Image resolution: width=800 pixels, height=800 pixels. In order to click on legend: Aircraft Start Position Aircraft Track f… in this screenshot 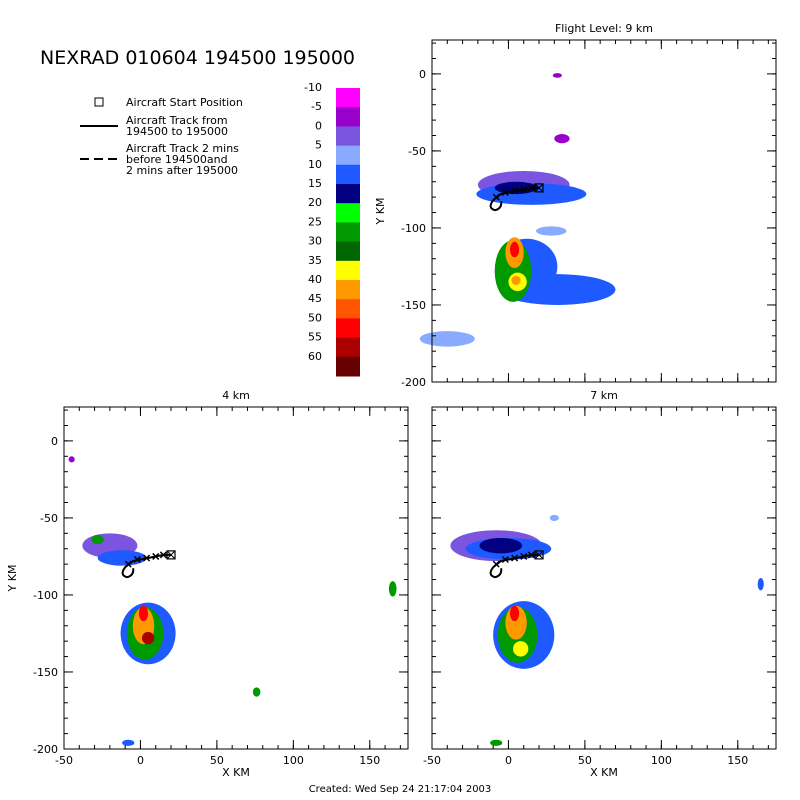, I will do `click(161, 136)`.